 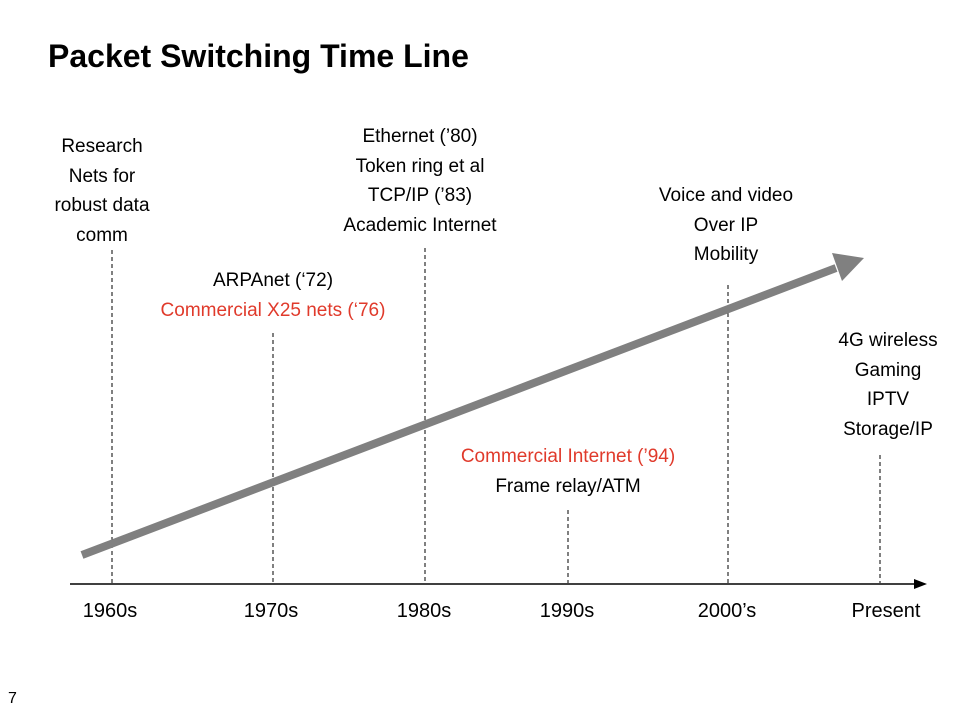 I want to click on note-line: Ethernet (’80), so click(x=420, y=136).